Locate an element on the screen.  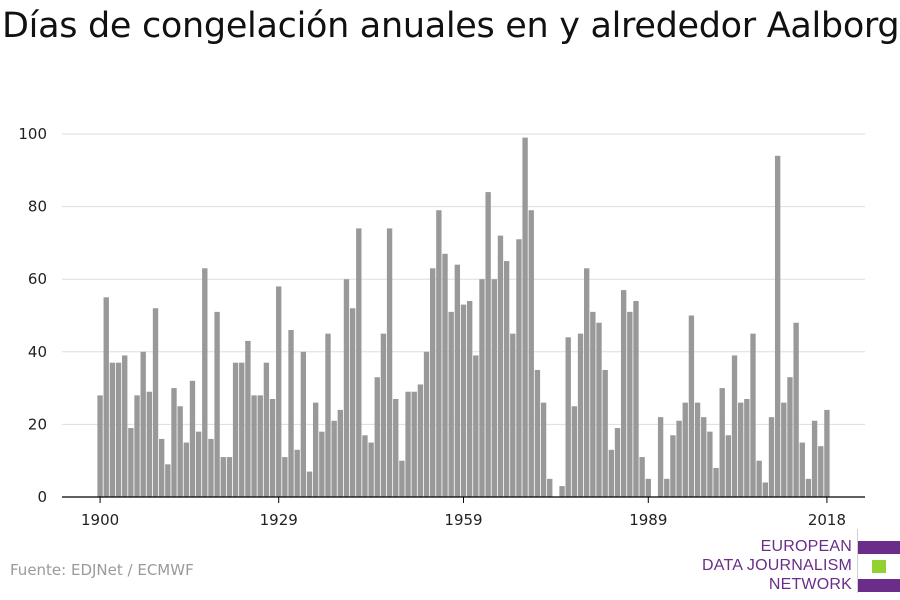
bar-1973 is located at coordinates (550, 487).